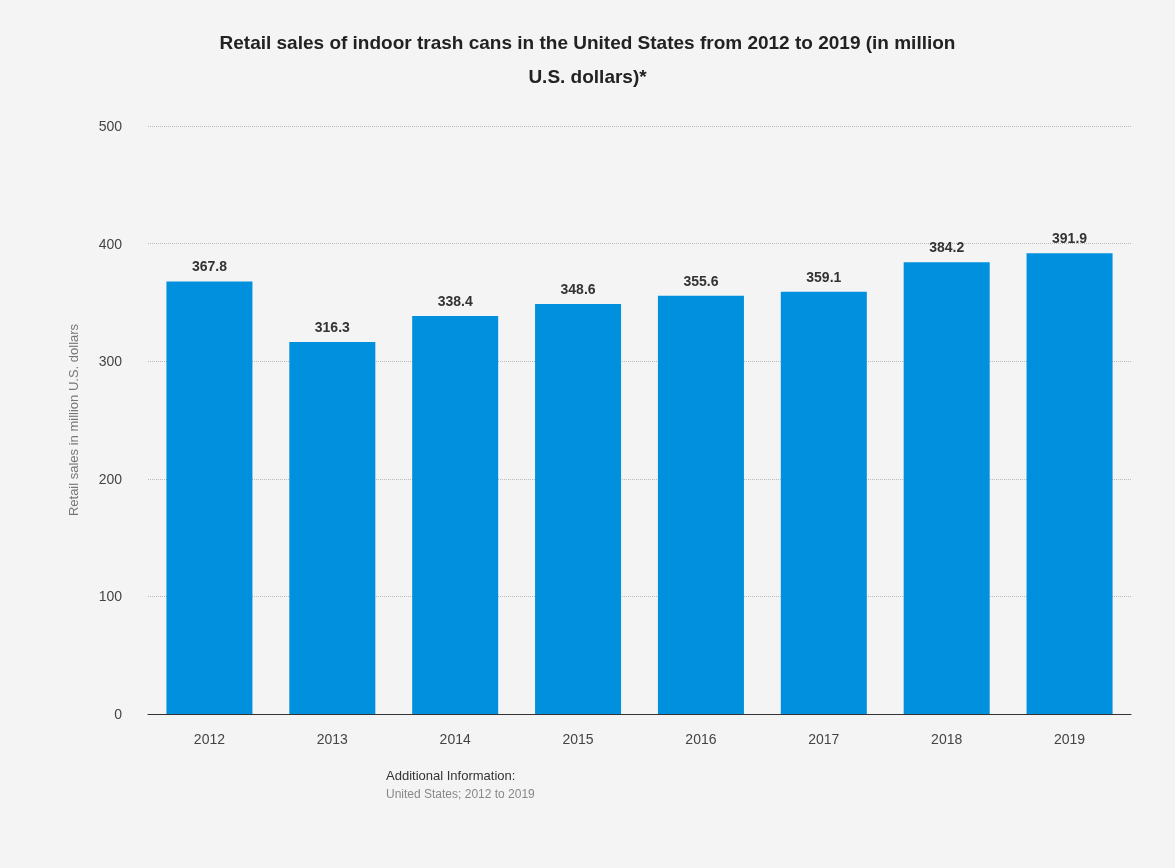  I want to click on y-tick-label: 400, so click(110, 243).